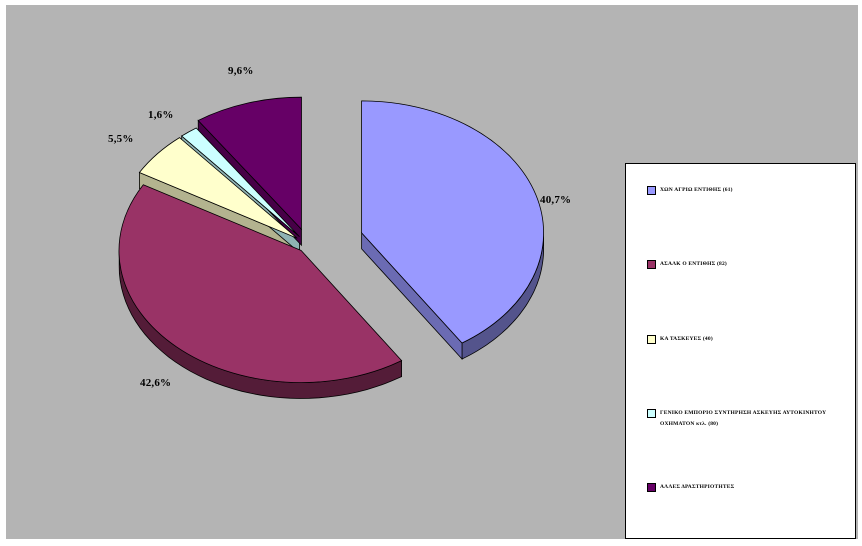  What do you see at coordinates (748, 190) in the screenshot?
I see `legend-item-0: ΧΩΝ ΑΓΡΙΩ ΕΝΤΙΘΗΣ (61)` at bounding box center [748, 190].